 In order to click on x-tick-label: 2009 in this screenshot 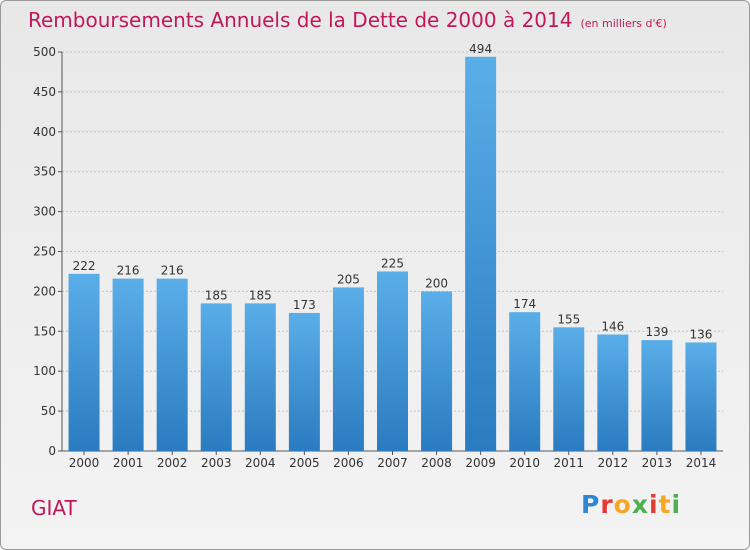, I will do `click(480, 463)`.